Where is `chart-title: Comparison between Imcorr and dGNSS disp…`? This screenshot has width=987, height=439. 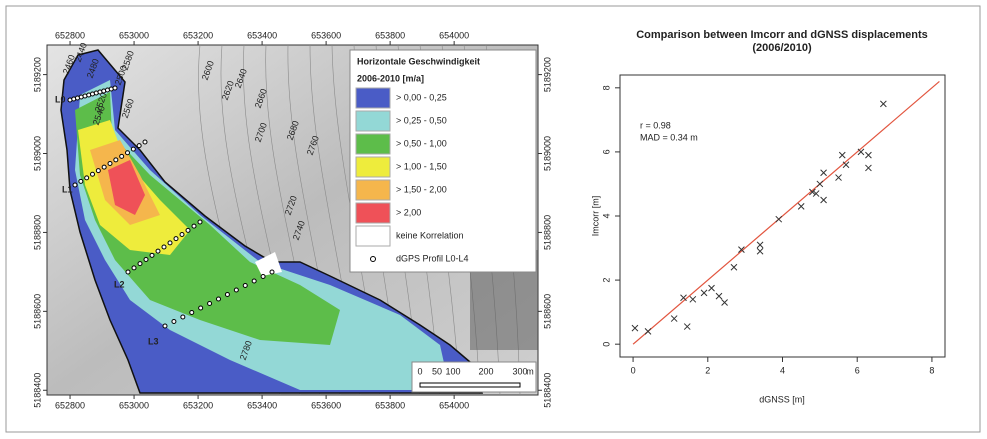 chart-title: Comparison between Imcorr and dGNSS disp… is located at coordinates (782, 35).